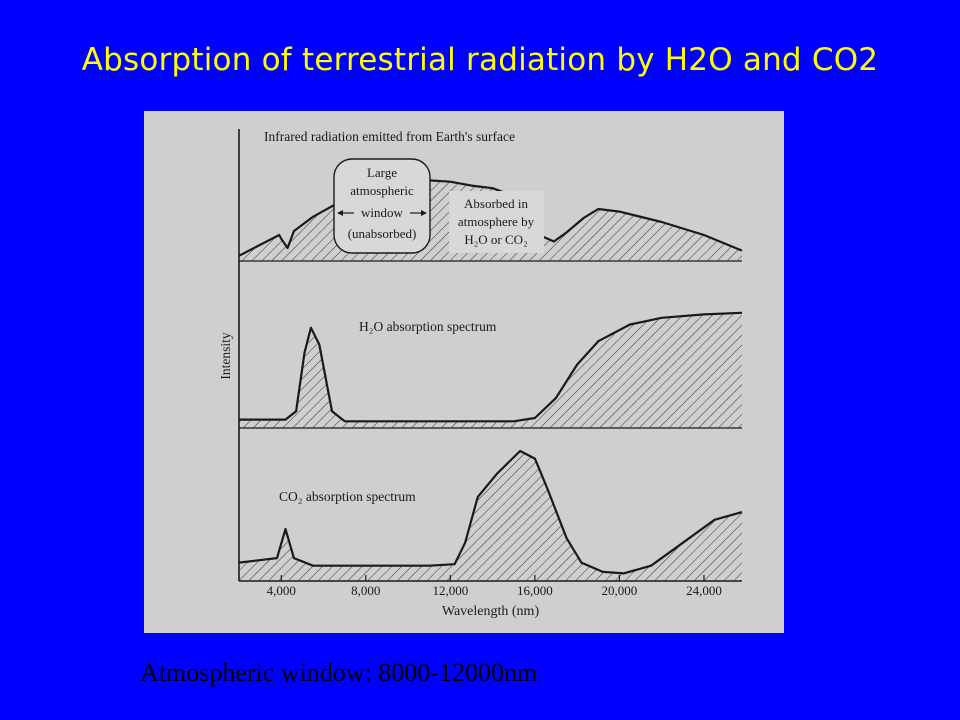  What do you see at coordinates (620, 590) in the screenshot?
I see `x-tick-label: 20,000` at bounding box center [620, 590].